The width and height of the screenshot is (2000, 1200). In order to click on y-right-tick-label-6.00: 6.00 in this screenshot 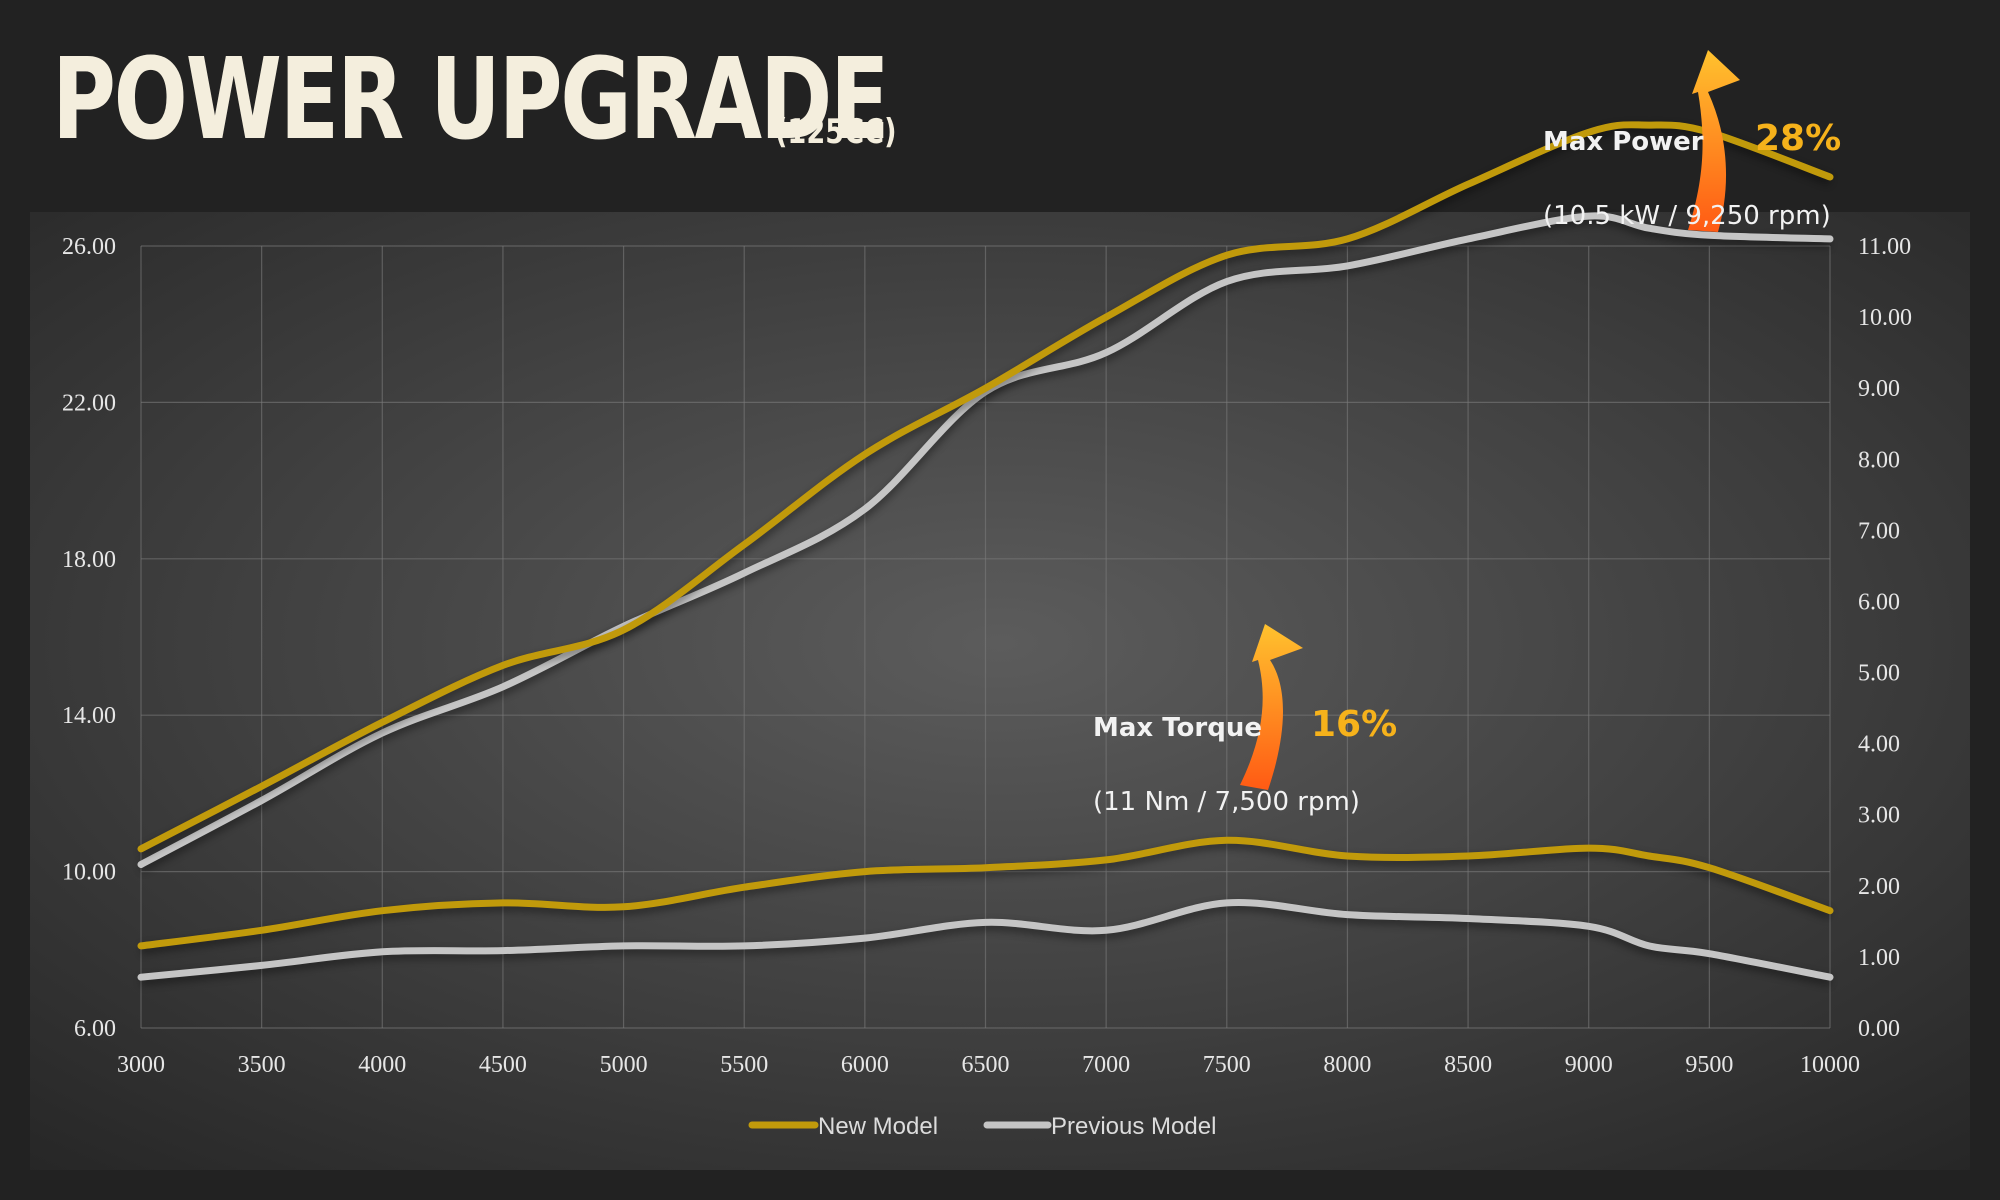, I will do `click(1879, 602)`.